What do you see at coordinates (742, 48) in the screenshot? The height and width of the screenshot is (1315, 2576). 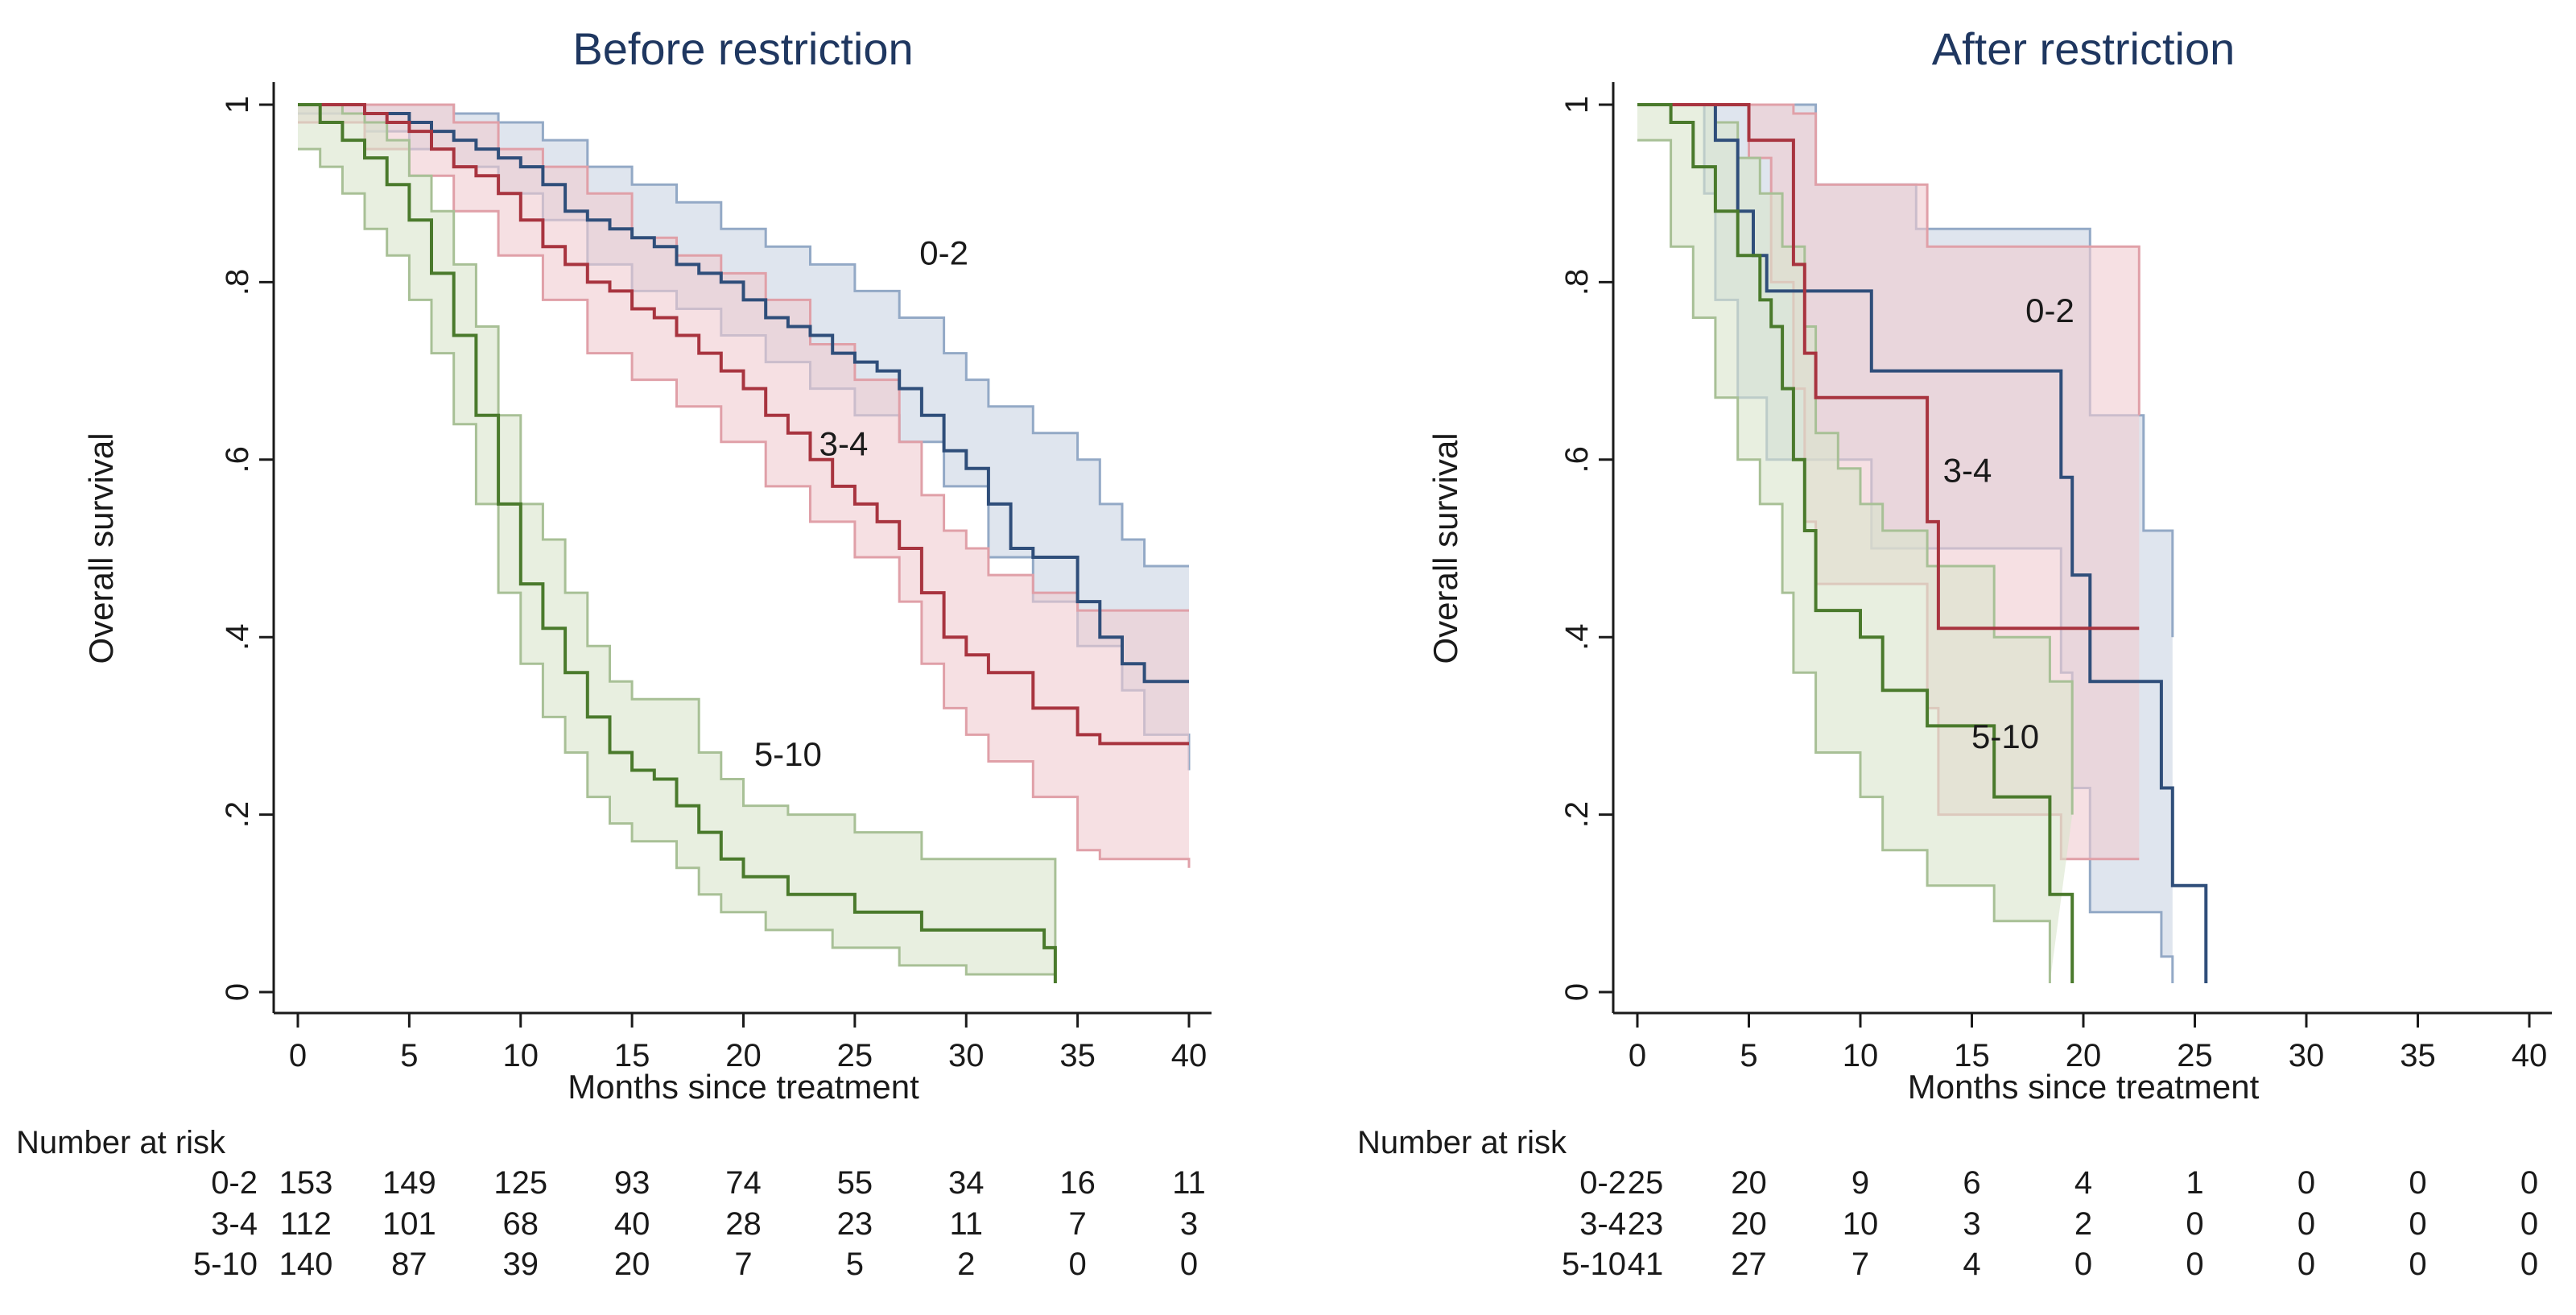 I see `chart-title: Before restriction` at bounding box center [742, 48].